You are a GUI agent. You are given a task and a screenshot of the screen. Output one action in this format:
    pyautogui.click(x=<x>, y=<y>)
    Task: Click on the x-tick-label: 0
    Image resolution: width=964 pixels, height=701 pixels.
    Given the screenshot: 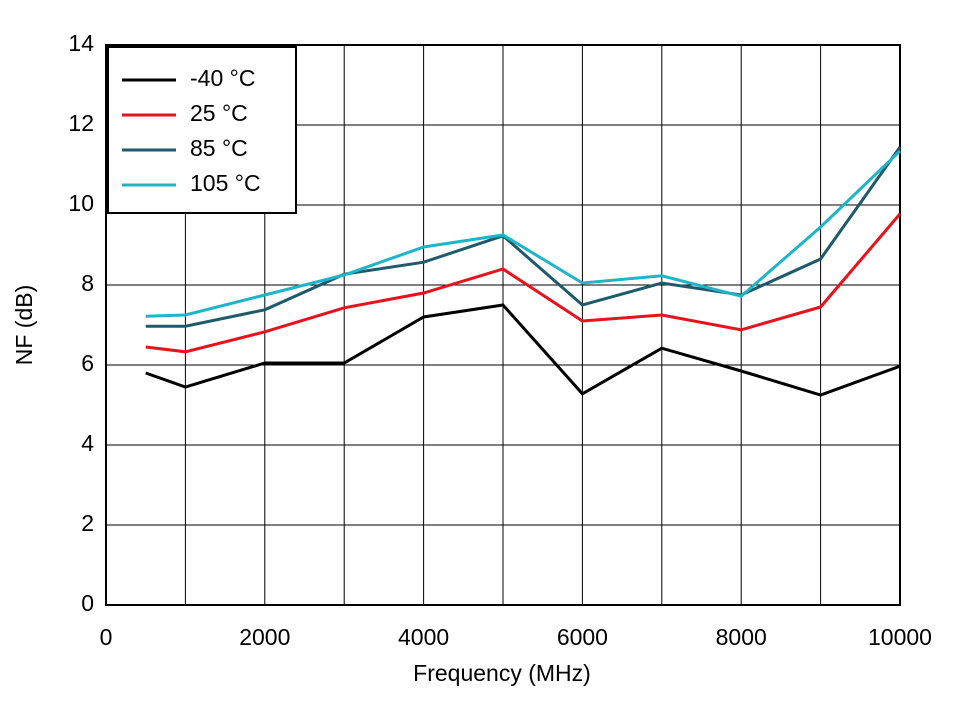 What is the action you would take?
    pyautogui.click(x=106, y=637)
    